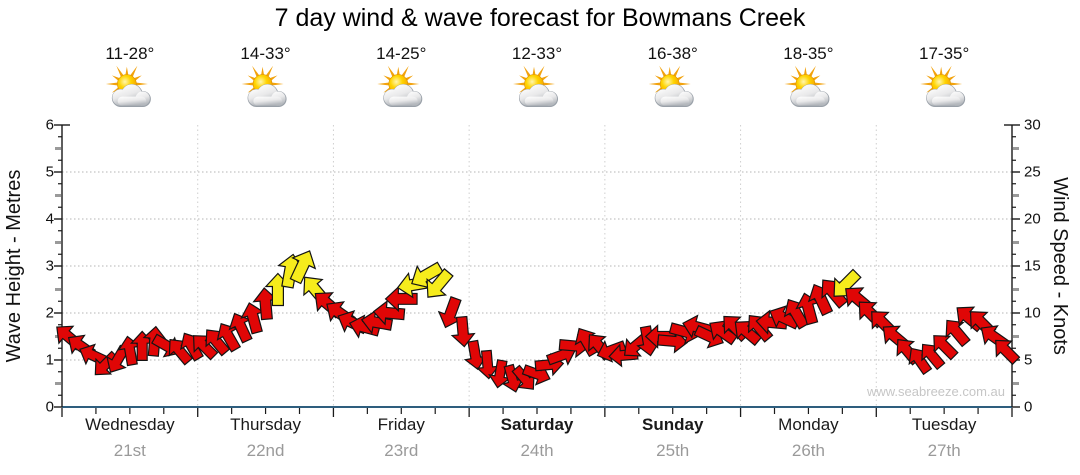  I want to click on wave-height-tick: 0, so click(49, 407).